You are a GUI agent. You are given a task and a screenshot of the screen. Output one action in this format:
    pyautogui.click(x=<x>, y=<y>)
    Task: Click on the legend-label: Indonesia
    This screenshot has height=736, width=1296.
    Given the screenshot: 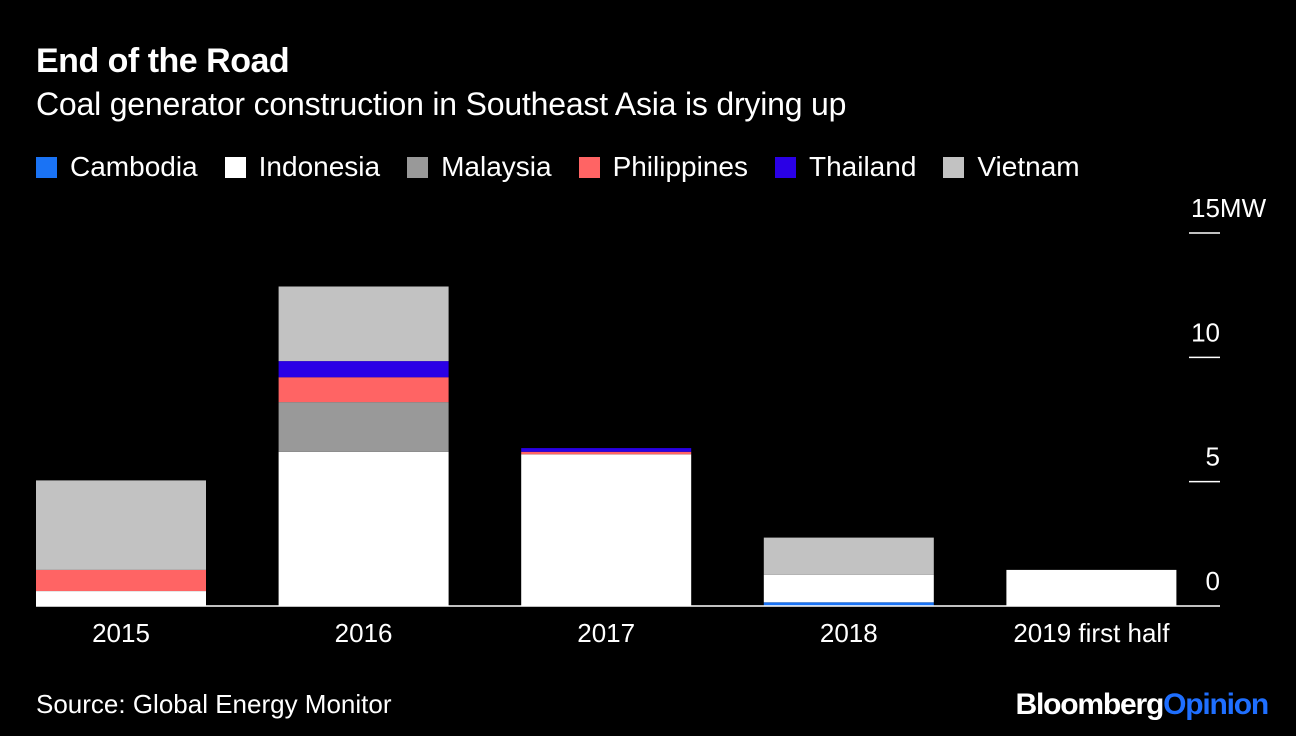 What is the action you would take?
    pyautogui.click(x=319, y=166)
    